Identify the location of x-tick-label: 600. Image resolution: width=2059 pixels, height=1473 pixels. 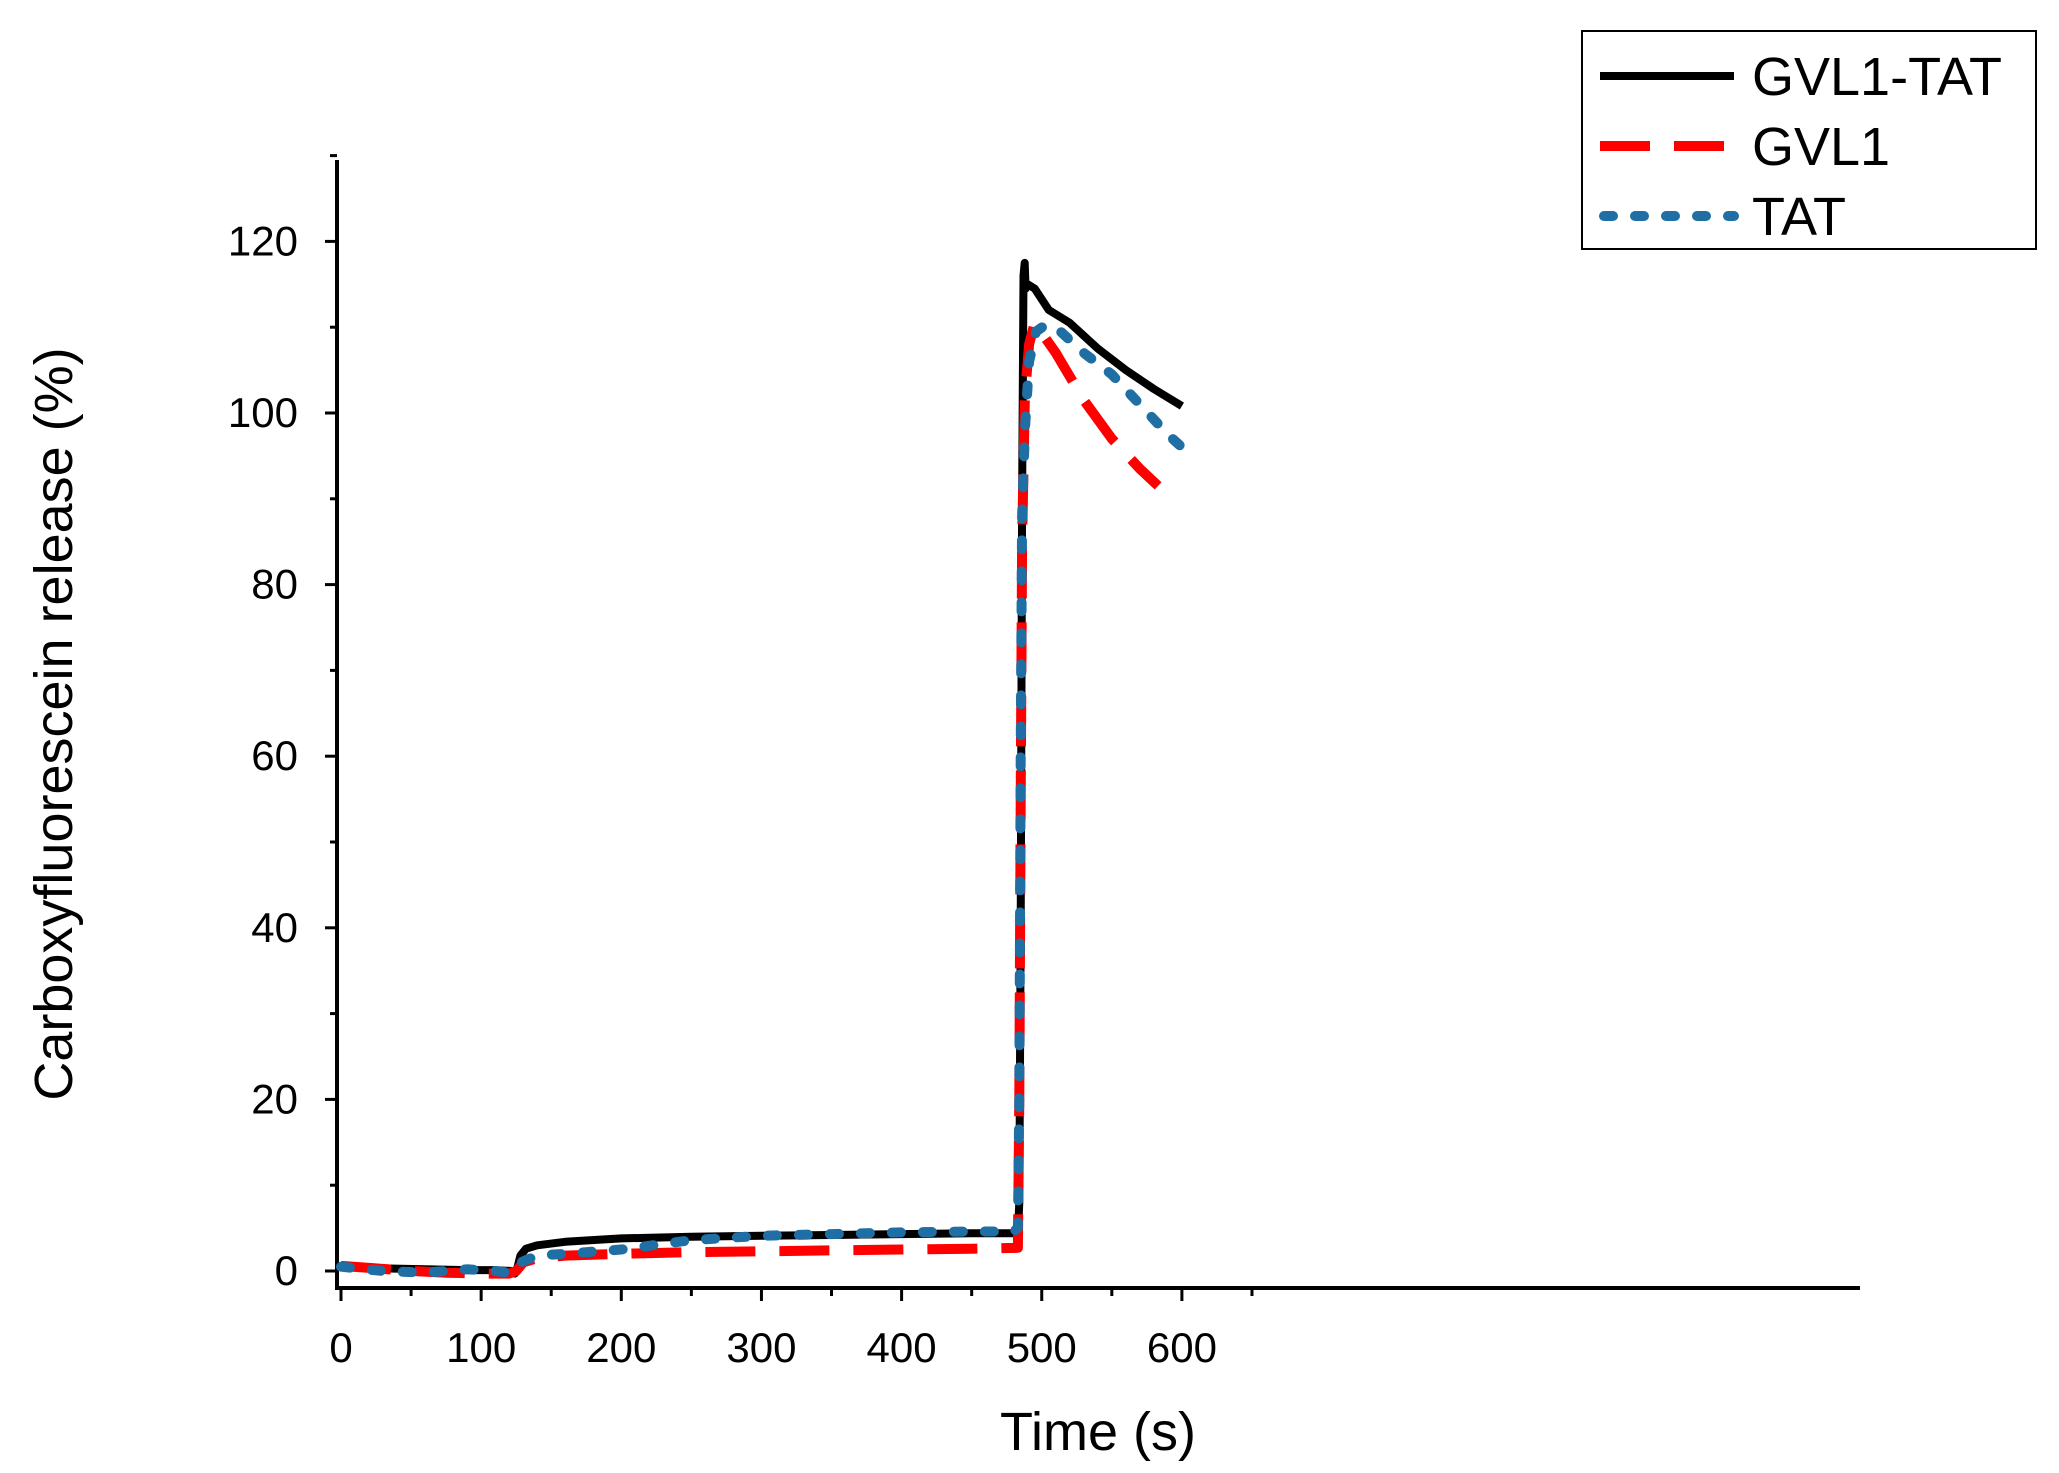
(1182, 1347).